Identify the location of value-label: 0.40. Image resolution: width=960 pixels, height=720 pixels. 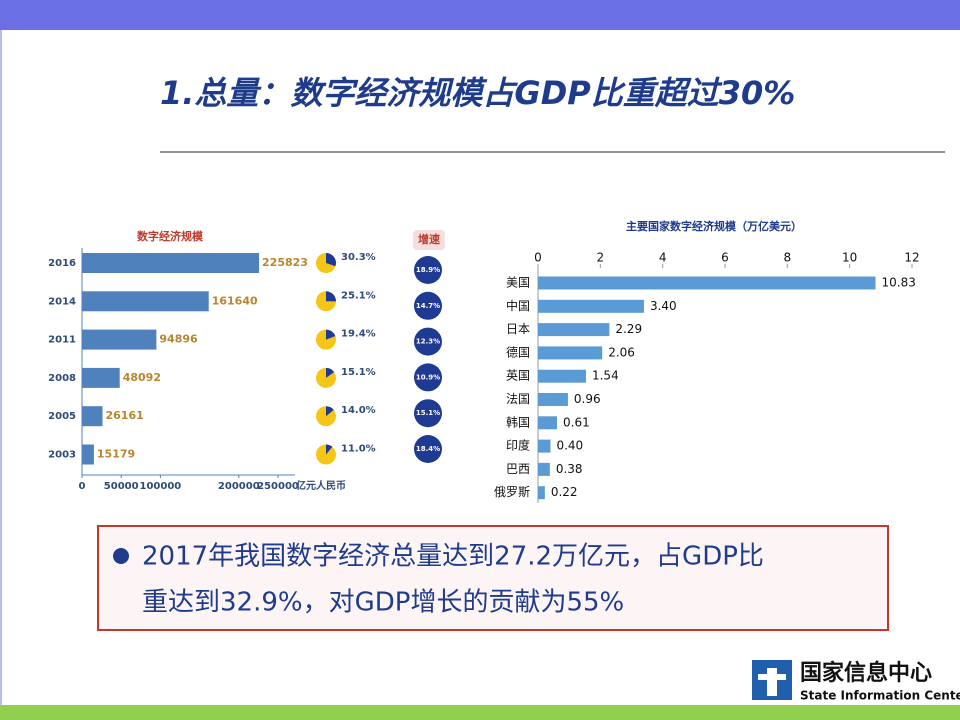
(569, 446).